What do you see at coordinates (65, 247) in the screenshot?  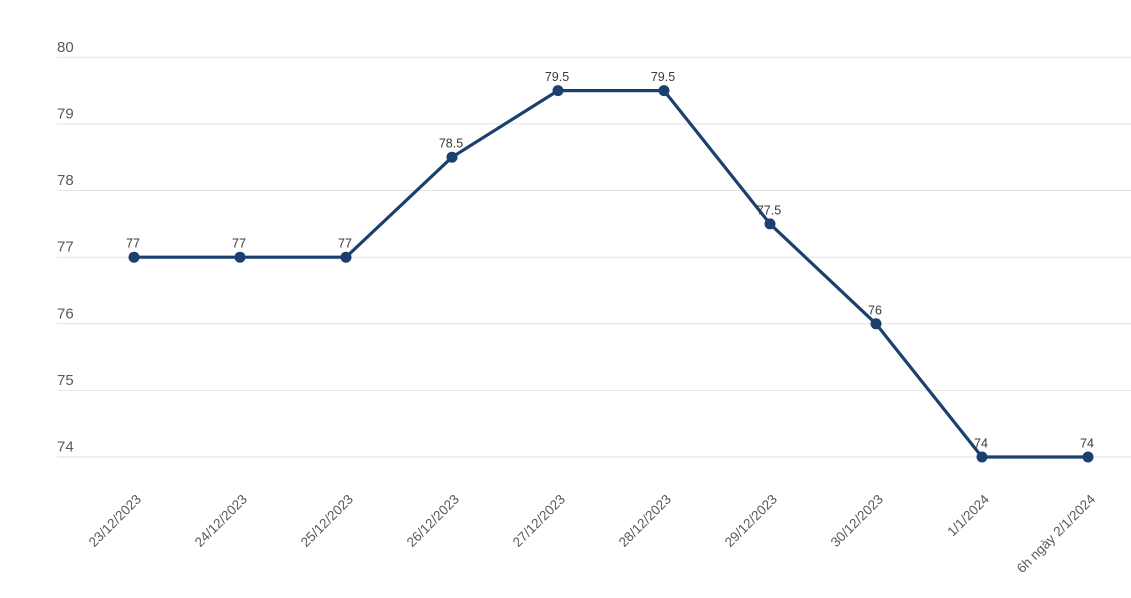 I see `y-axis-tick-label: 77` at bounding box center [65, 247].